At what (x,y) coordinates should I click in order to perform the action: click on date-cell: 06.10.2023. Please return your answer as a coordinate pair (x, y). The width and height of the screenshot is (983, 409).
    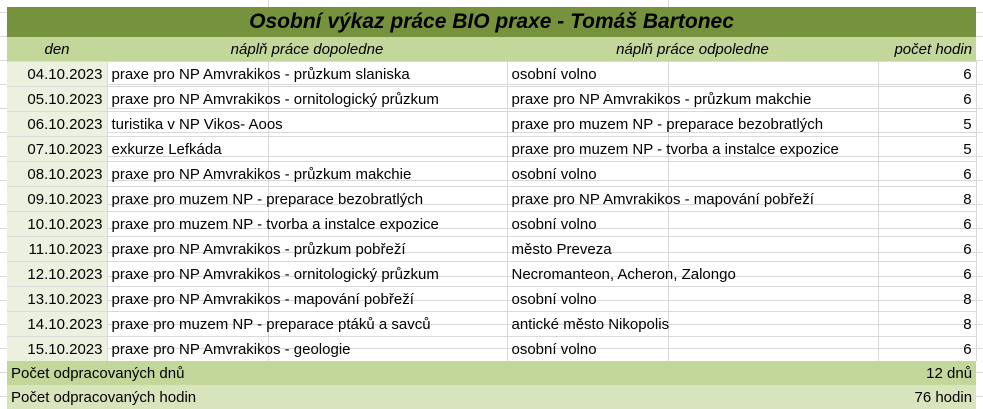
    Looking at the image, I should click on (57, 124).